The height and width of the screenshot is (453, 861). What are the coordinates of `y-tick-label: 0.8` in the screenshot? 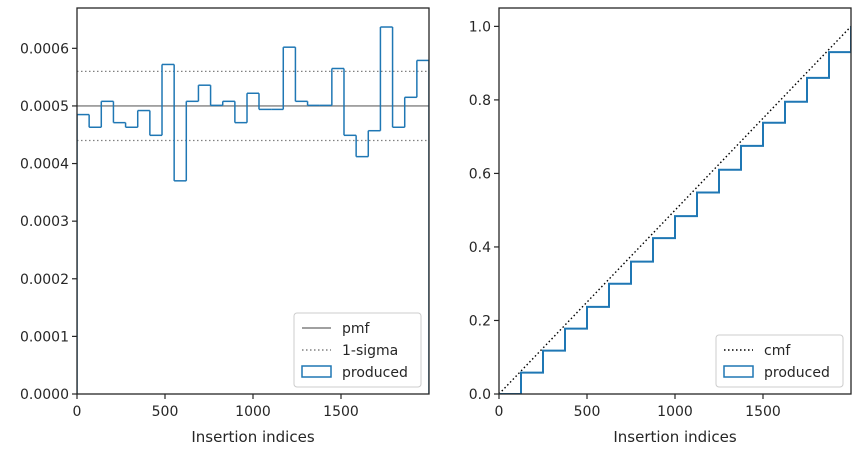 It's located at (480, 101).